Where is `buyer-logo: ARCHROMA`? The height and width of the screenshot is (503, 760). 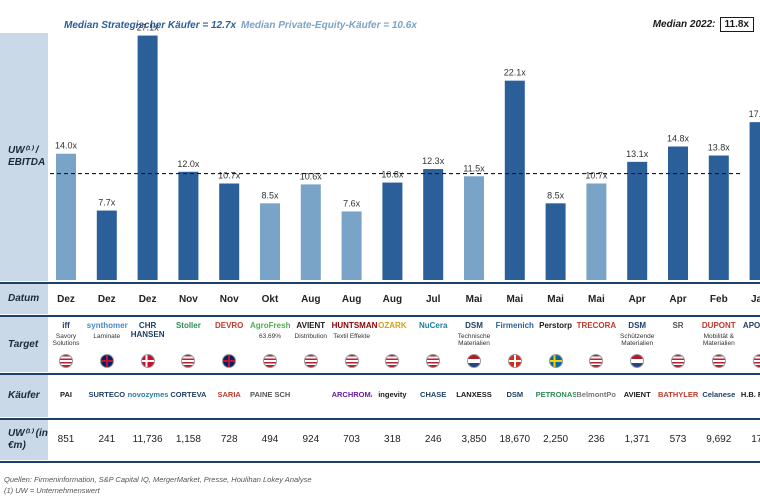
buyer-logo: ARCHROMA is located at coordinates (351, 394).